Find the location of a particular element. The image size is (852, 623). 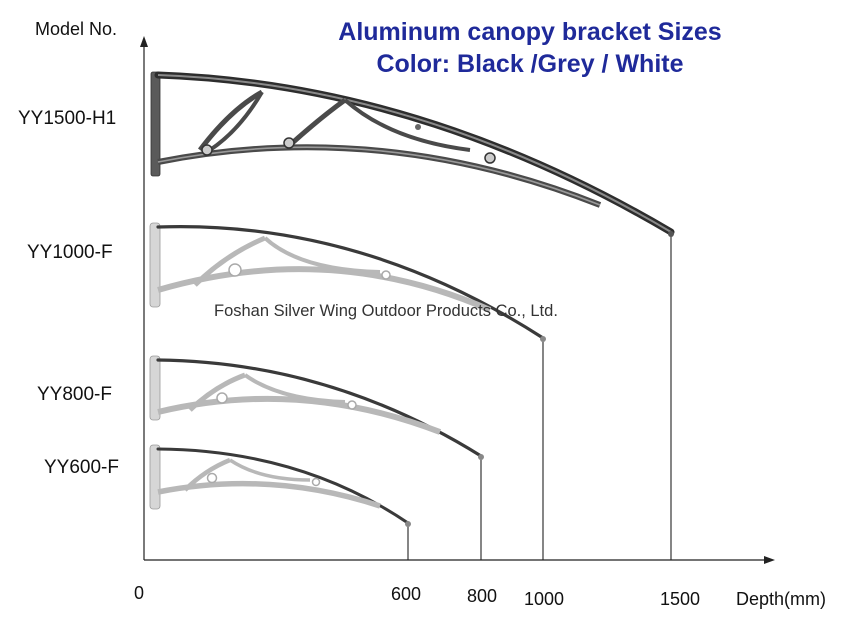

model-label-yy600-f: YY600-F is located at coordinates (81, 467).